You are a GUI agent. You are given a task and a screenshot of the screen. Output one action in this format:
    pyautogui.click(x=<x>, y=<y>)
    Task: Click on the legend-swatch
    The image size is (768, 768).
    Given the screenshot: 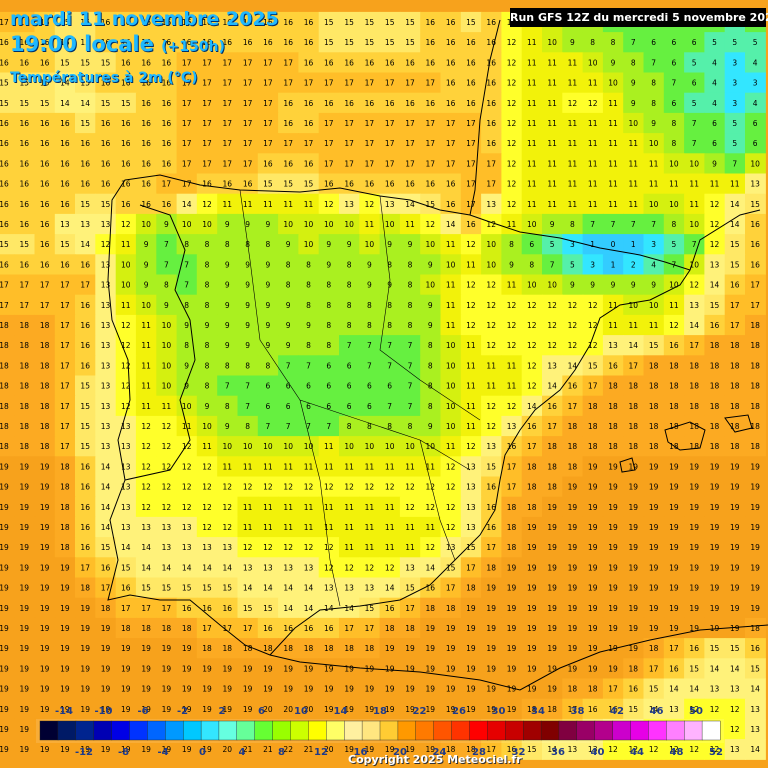 What is the action you would take?
    pyautogui.click(x=639, y=730)
    